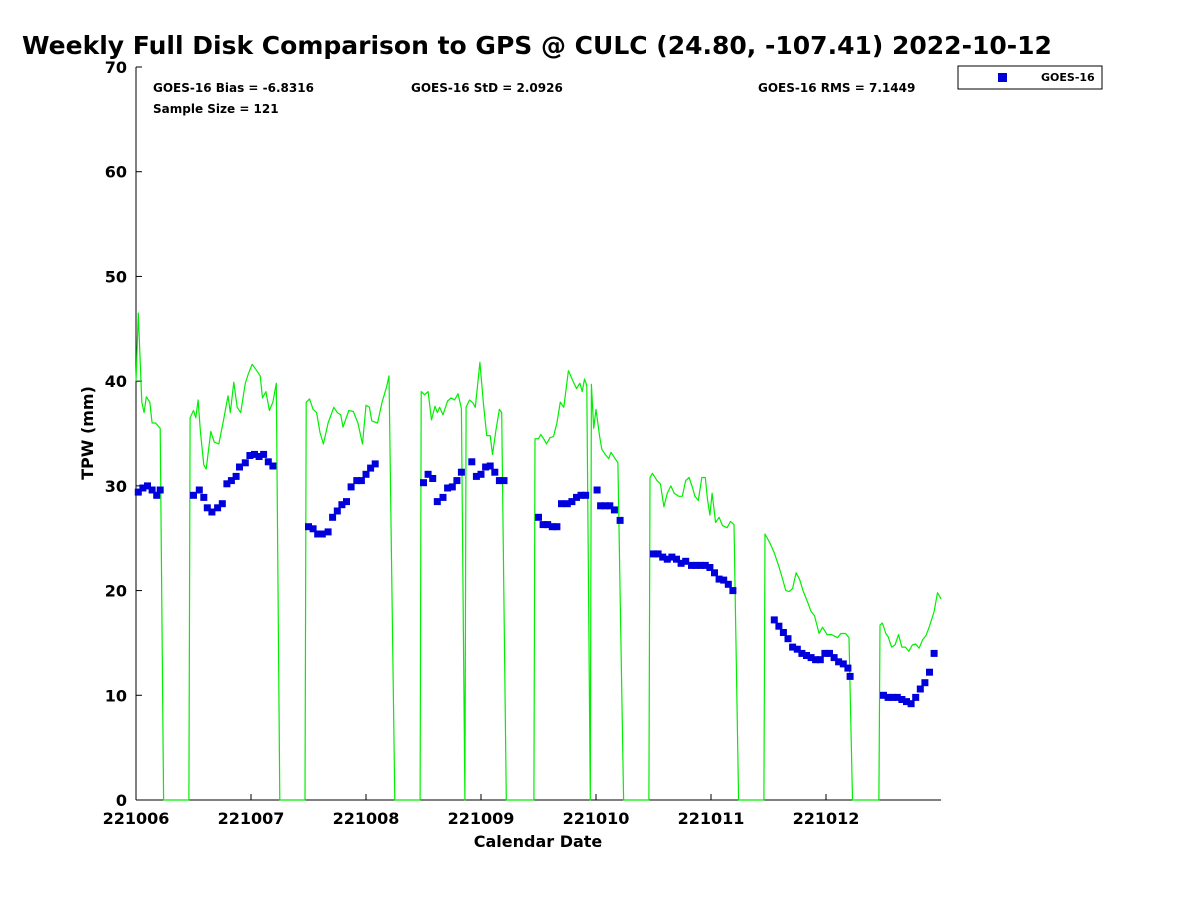  Describe the element at coordinates (116, 381) in the screenshot. I see `y-tick-label: 40` at that location.